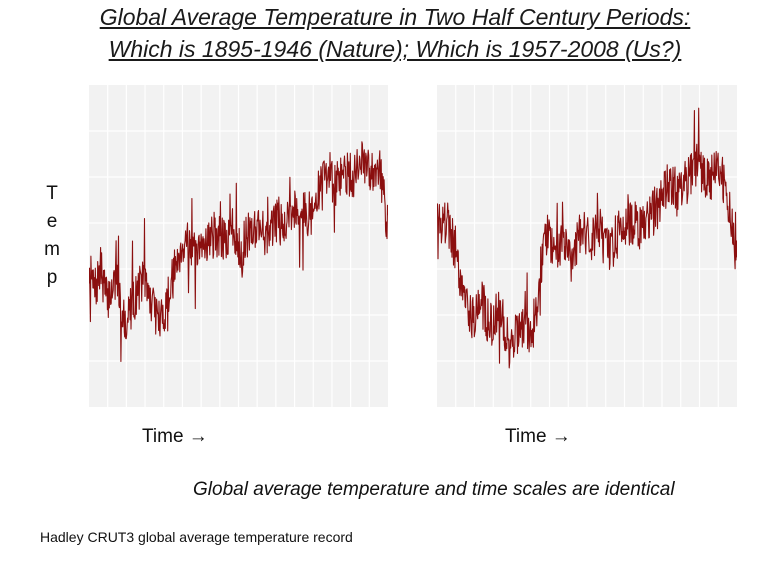 The height and width of the screenshot is (571, 770). I want to click on y-axis-letter: p, so click(52, 277).